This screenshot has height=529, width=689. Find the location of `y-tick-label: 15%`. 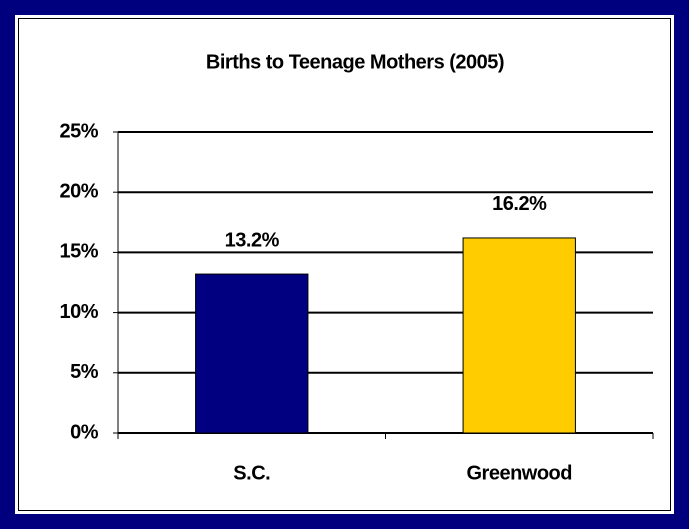

y-tick-label: 15% is located at coordinates (78, 252).